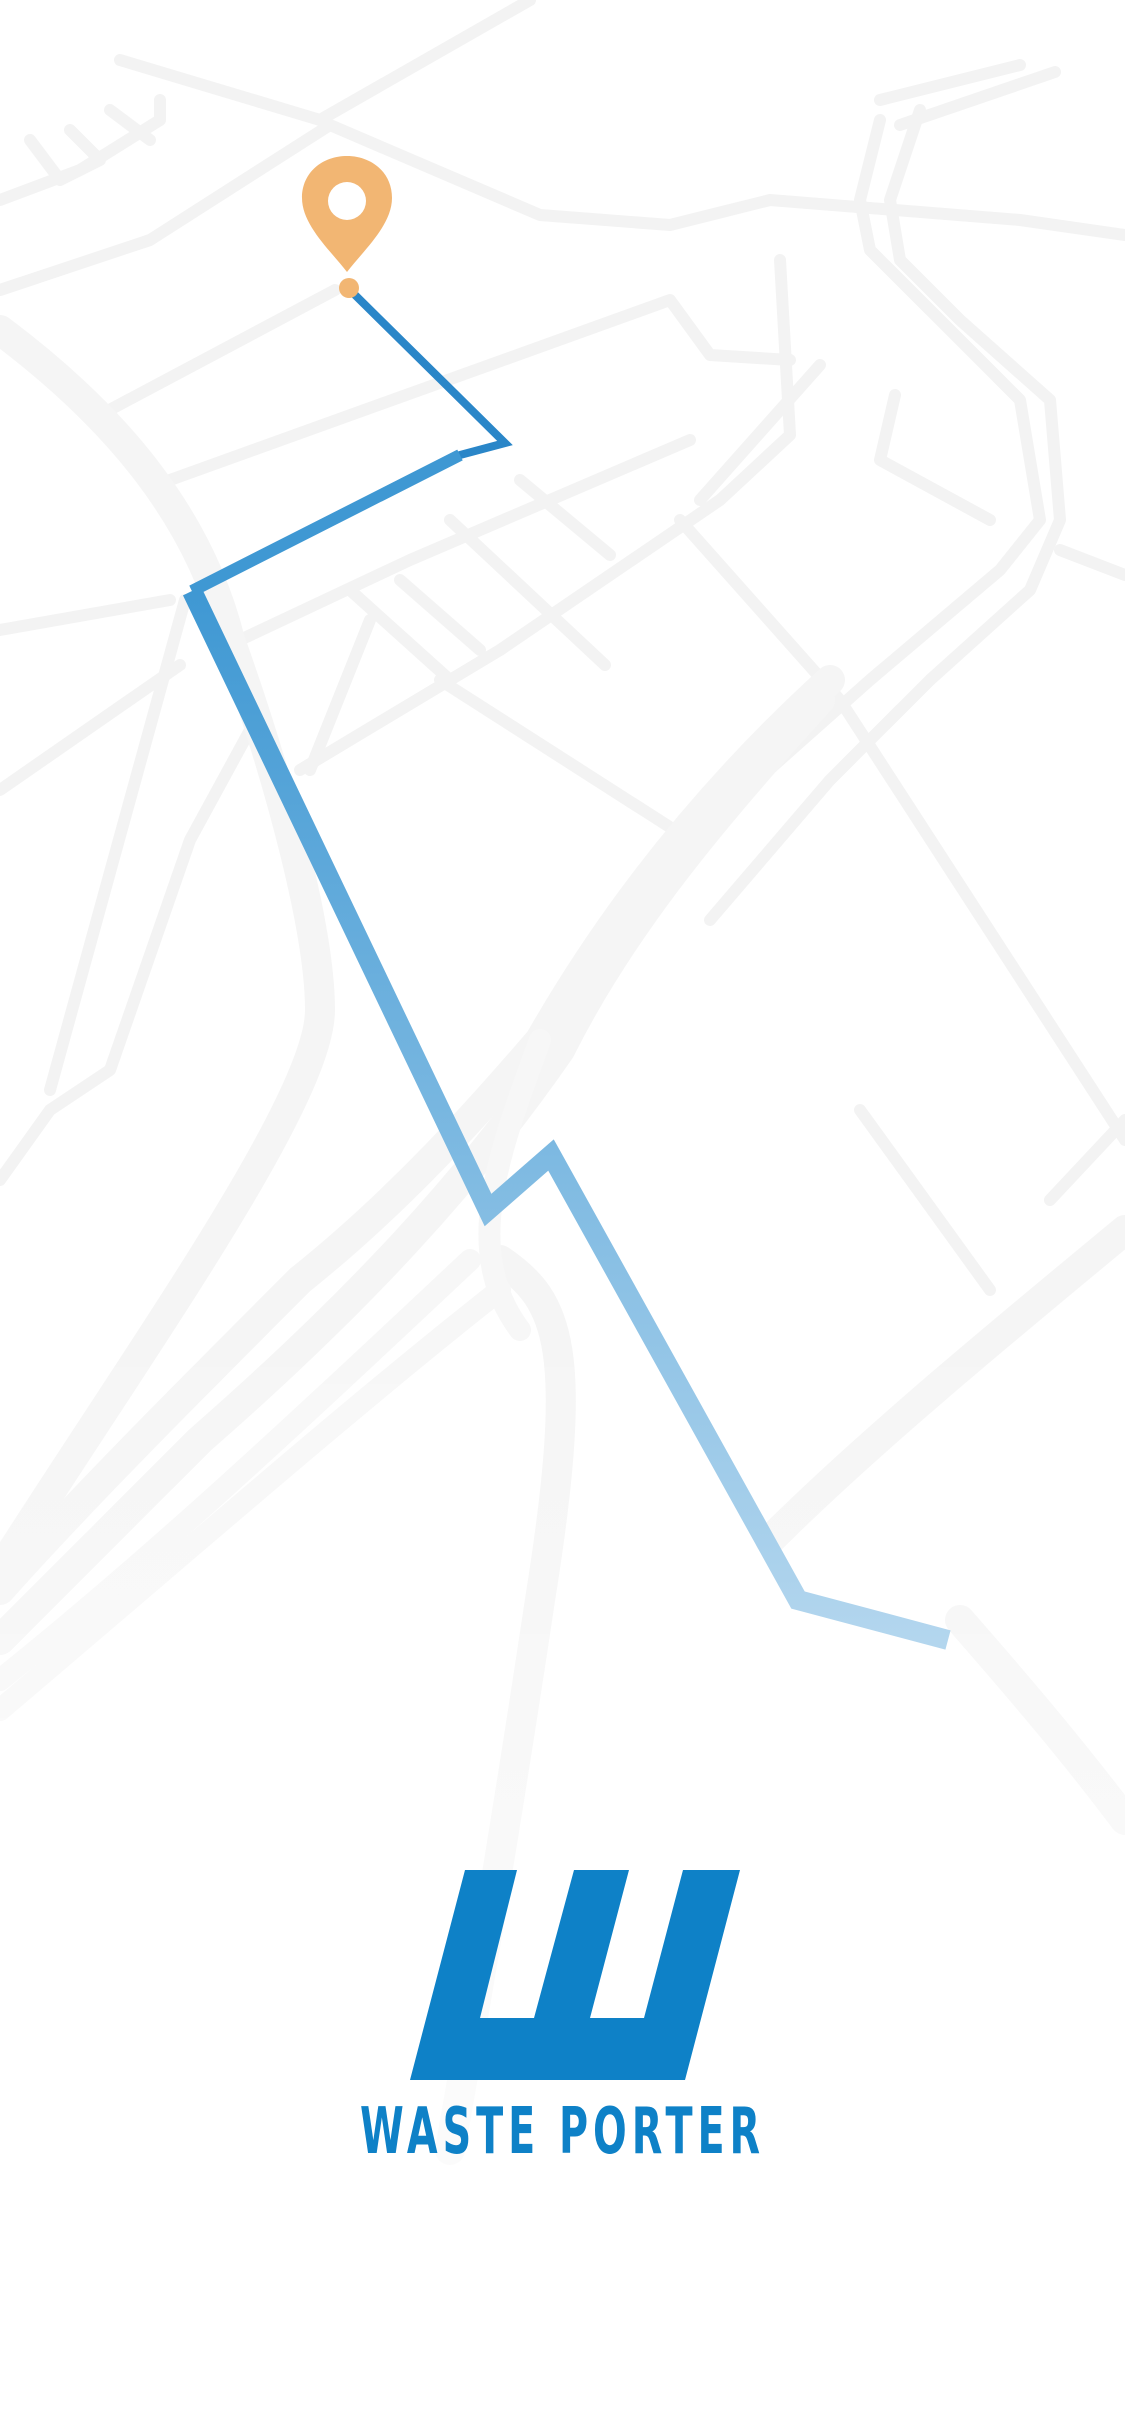 Image resolution: width=1125 pixels, height=2436 pixels. What do you see at coordinates (575, 1975) in the screenshot?
I see `w-monogram-logo` at bounding box center [575, 1975].